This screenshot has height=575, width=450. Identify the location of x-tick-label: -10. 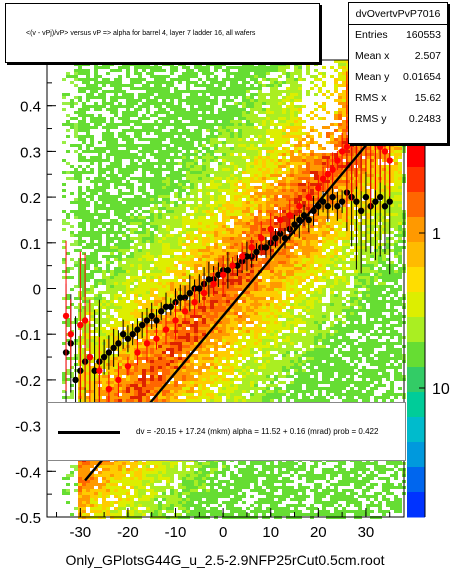
(176, 532).